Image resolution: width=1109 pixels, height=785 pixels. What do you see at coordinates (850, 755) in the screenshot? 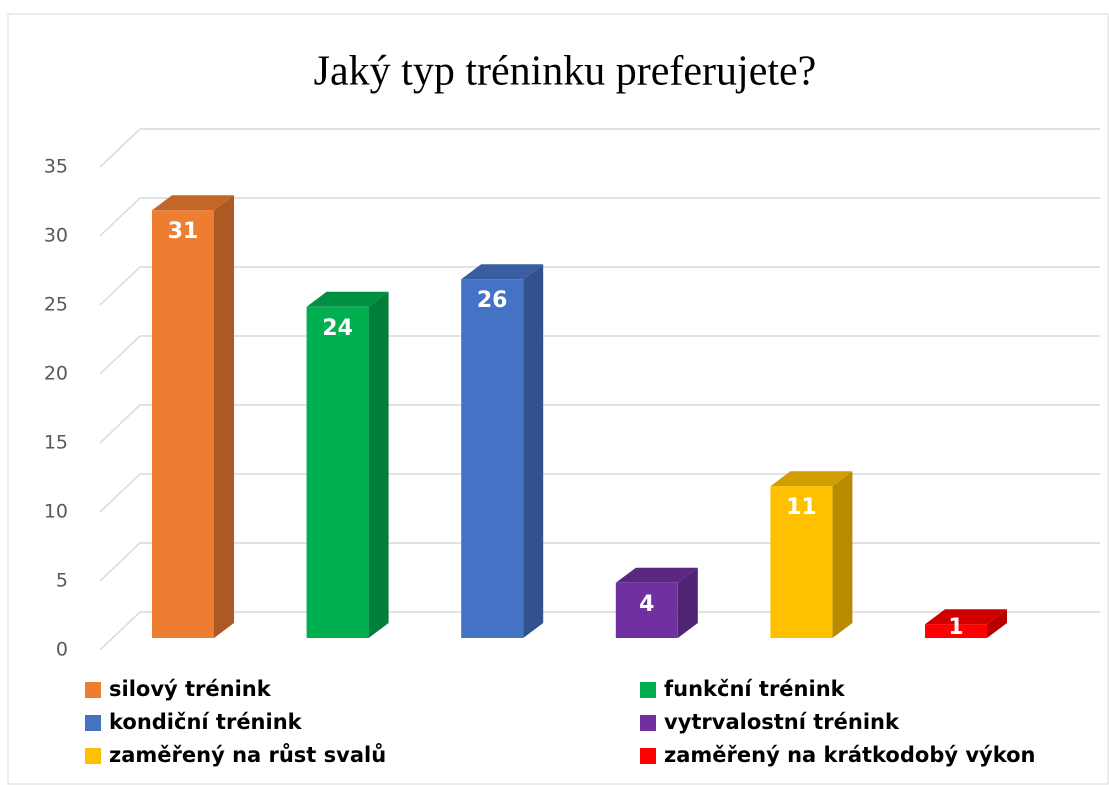
I see `legend-label: zaměřený na krátkodobý výkon` at bounding box center [850, 755].